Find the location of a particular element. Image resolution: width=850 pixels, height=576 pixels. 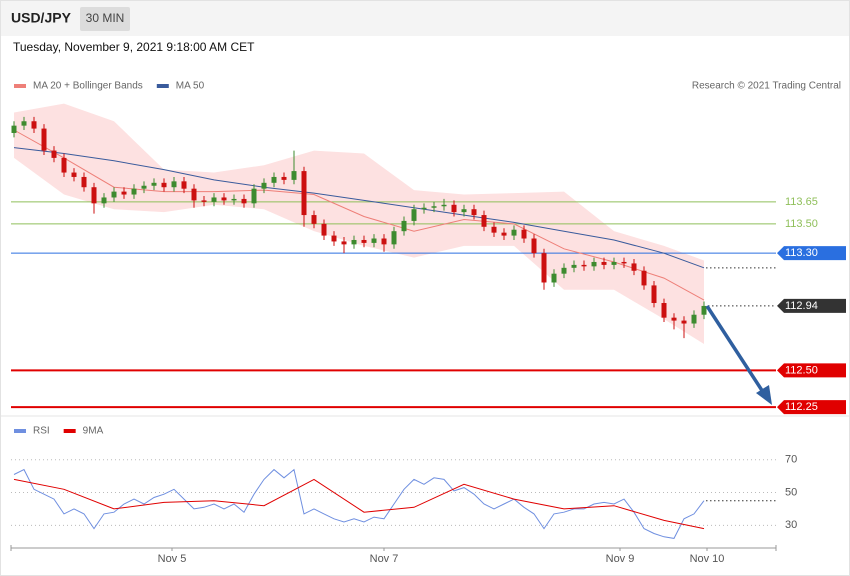

timeframe-button is located at coordinates (105, 19).